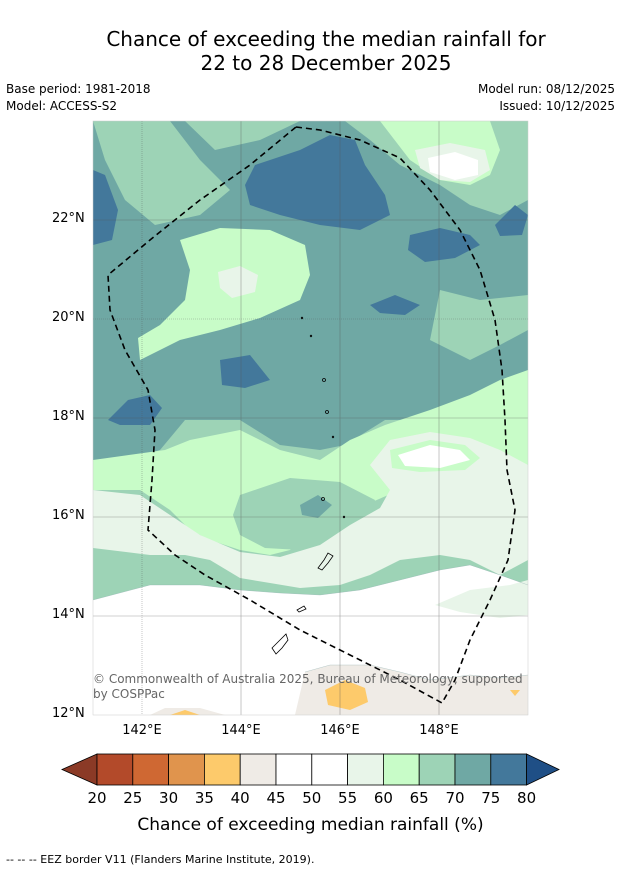 The image size is (621, 873). I want to click on model-name: Model: ACCESS-S2, so click(62, 106).